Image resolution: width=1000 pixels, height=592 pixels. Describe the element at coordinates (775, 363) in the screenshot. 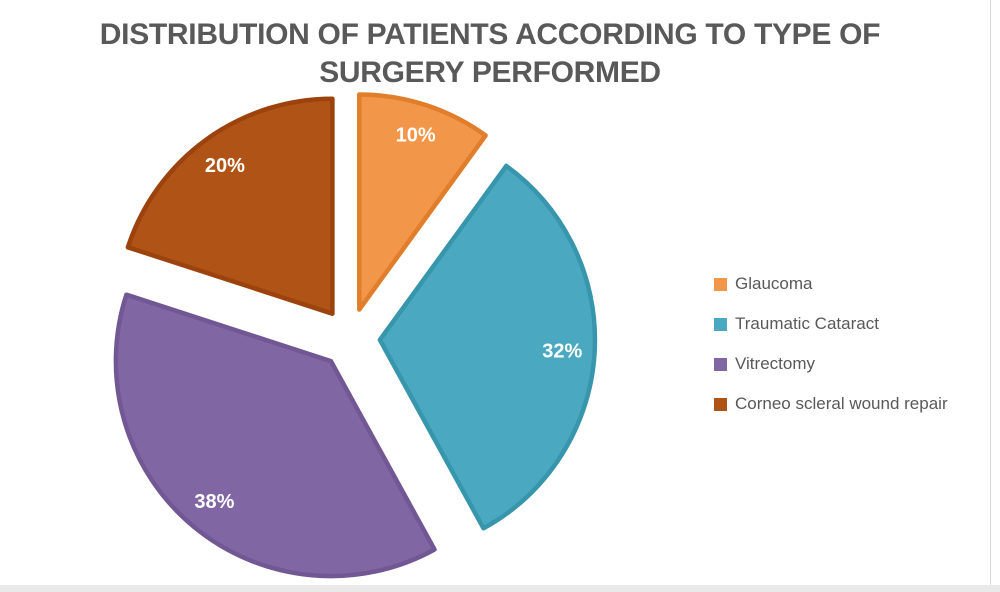

I see `legend-label: Vitrectomy` at that location.